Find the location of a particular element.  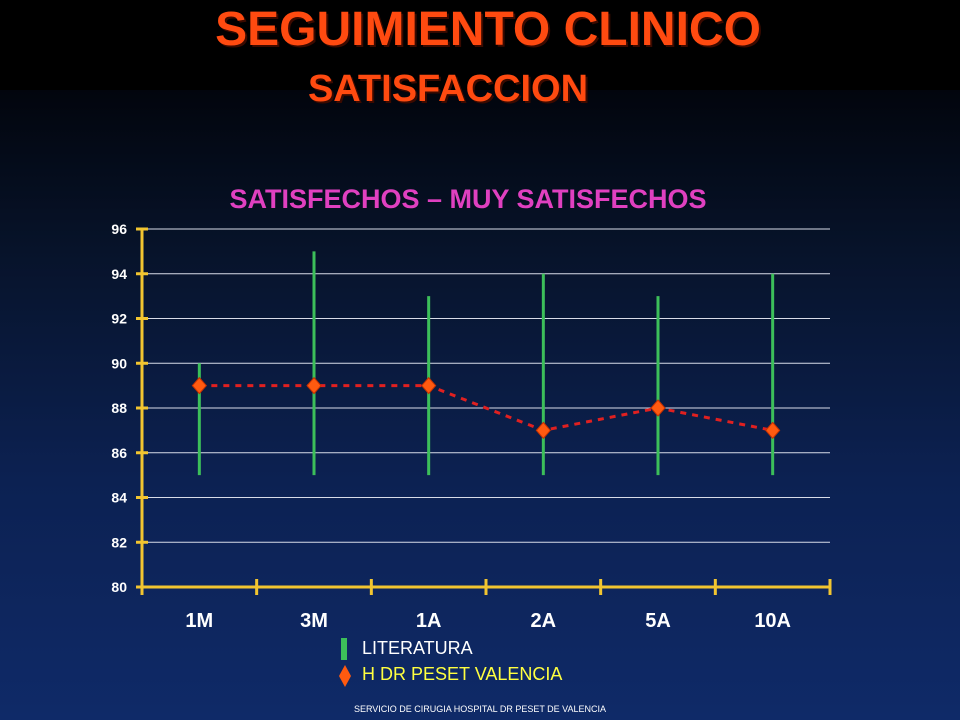

y-tick-label: 90 is located at coordinates (119, 363).